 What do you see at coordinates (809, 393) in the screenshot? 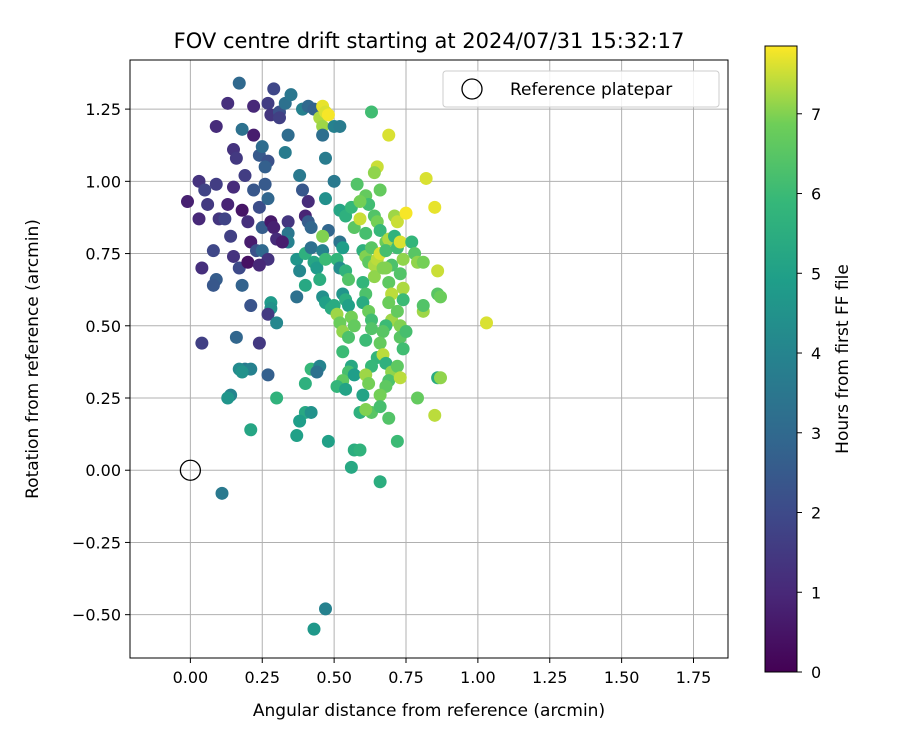
I see `colorbar-ticks: 0 1 2 3 4 5 6 7` at bounding box center [809, 393].